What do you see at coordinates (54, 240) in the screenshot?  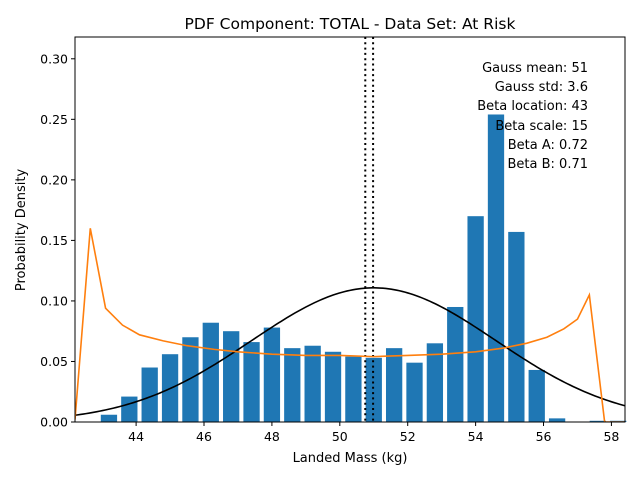 I see `y-tick-label: 0.15` at bounding box center [54, 240].